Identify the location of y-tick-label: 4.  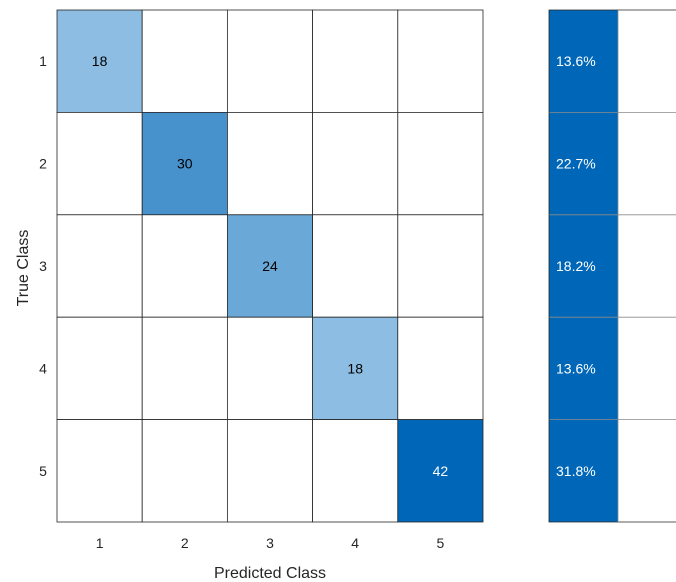
(43, 368).